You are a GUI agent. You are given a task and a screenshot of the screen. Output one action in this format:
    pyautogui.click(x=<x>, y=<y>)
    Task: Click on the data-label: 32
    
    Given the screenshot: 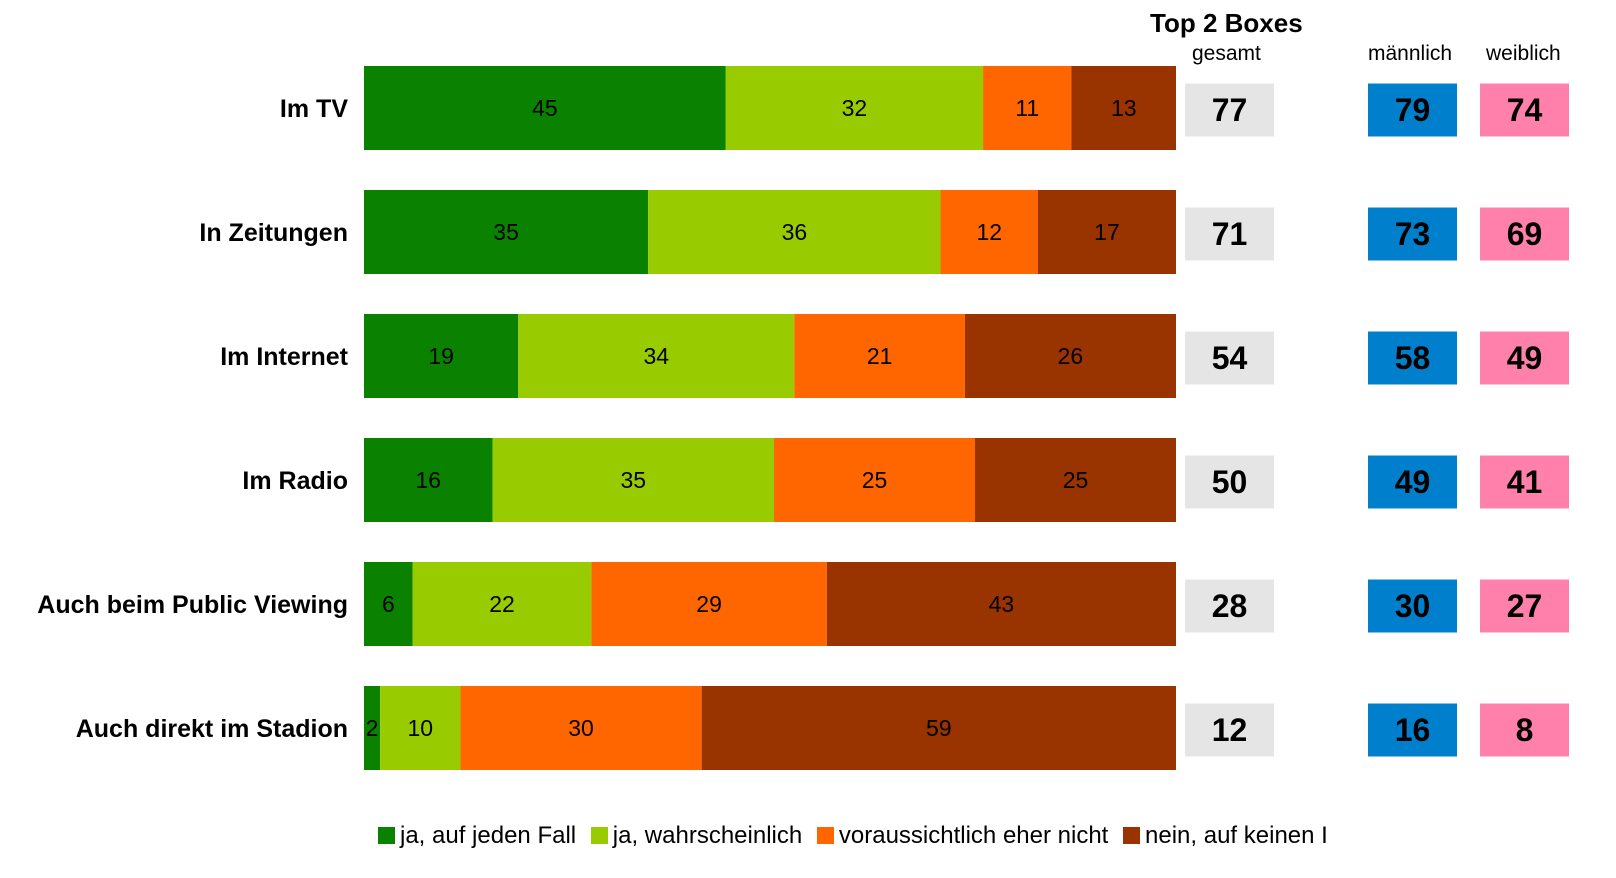 What is the action you would take?
    pyautogui.click(x=855, y=108)
    